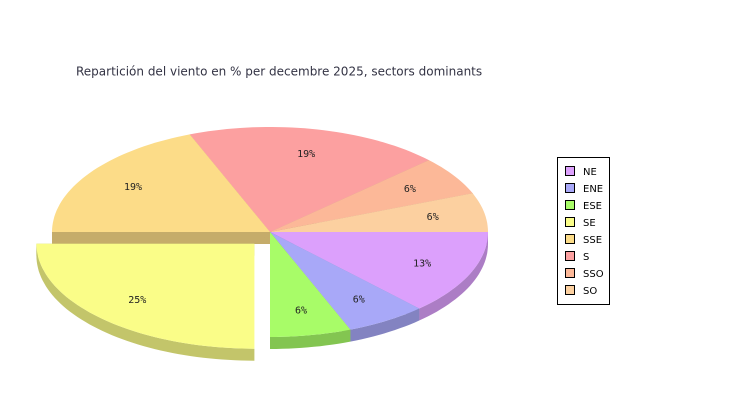 This screenshot has height=404, width=750. Describe the element at coordinates (161, 238) in the screenshot. I see `slice-edge` at that location.